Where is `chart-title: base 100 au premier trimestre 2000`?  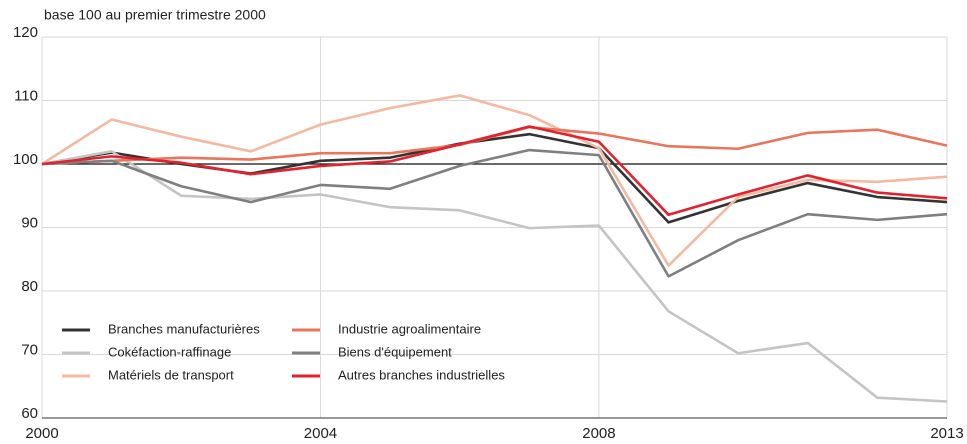
chart-title: base 100 au premier trimestre 2000 is located at coordinates (155, 15).